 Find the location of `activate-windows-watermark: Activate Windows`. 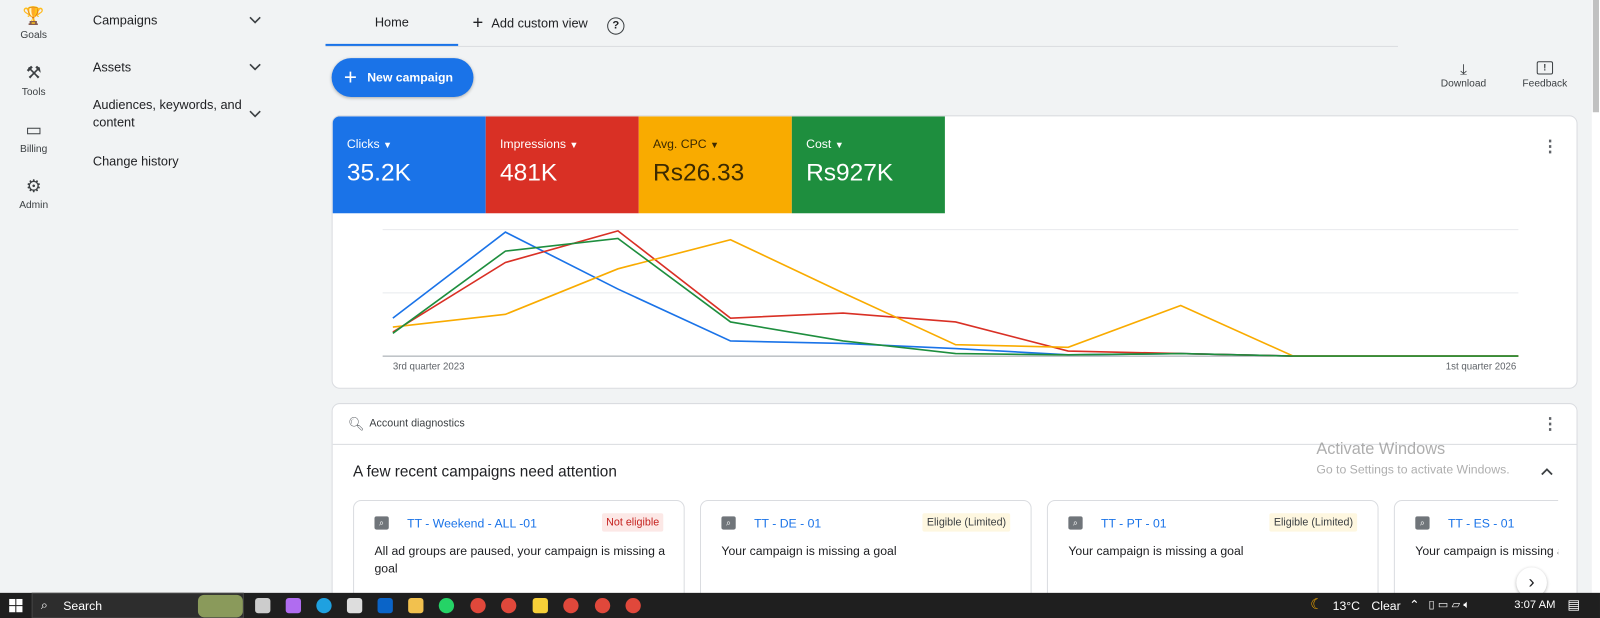

activate-windows-watermark: Activate Windows is located at coordinates (1381, 449).